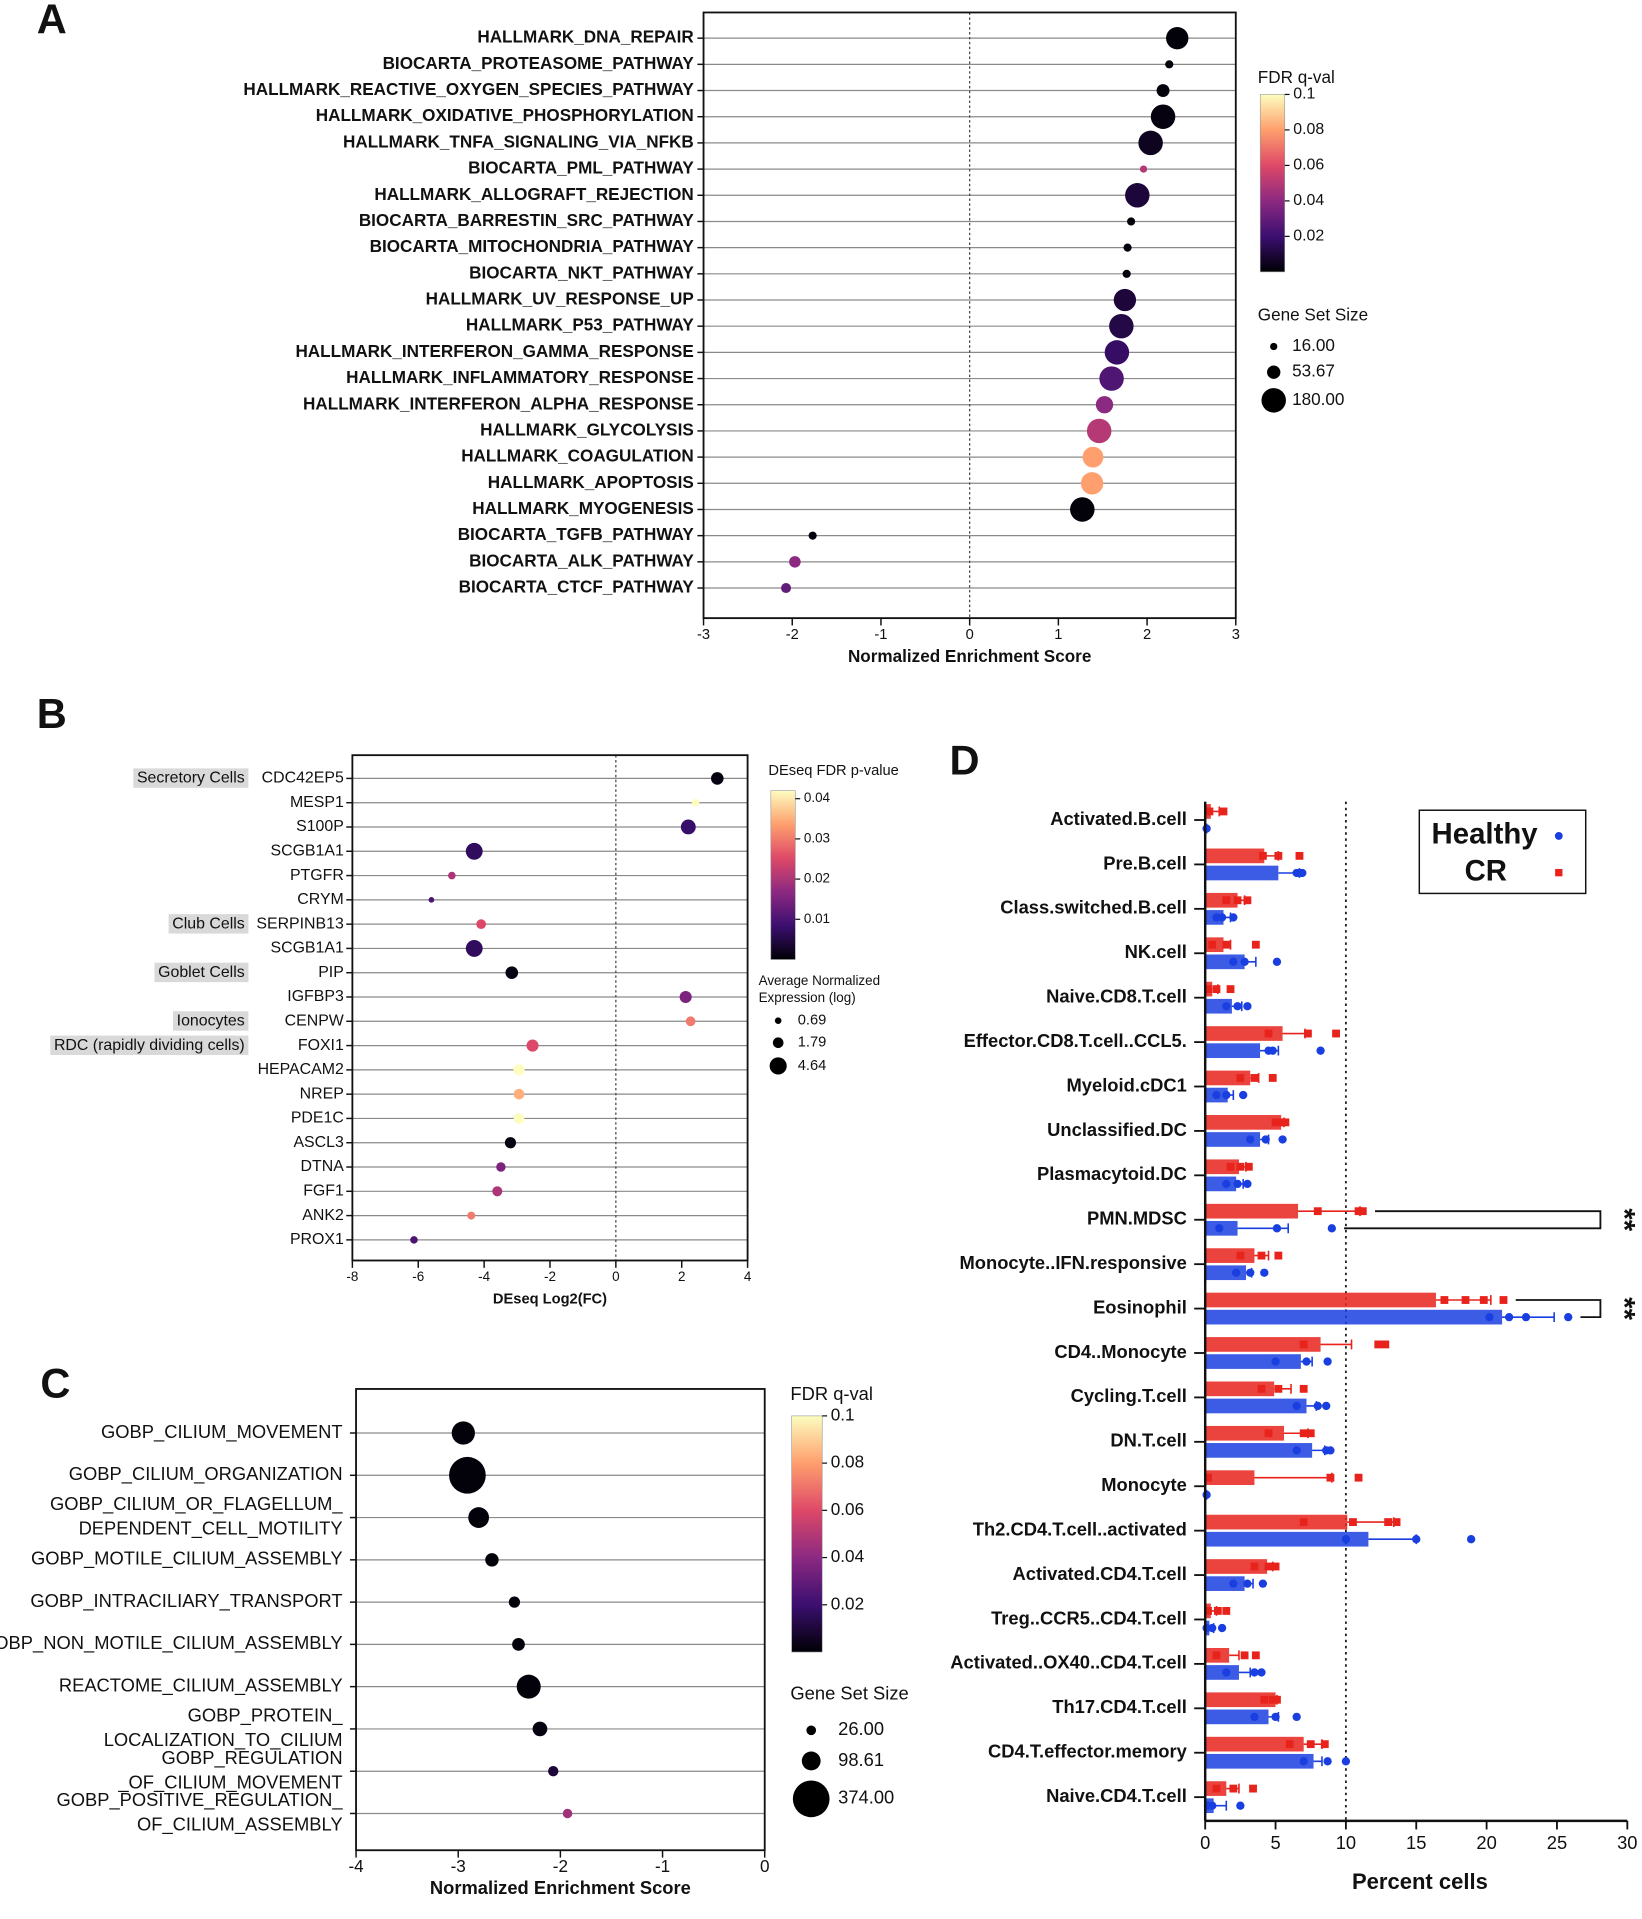  Describe the element at coordinates (206, 1474) in the screenshot. I see `category-label: GOBP_CILIUM_ORGANIZATION` at that location.